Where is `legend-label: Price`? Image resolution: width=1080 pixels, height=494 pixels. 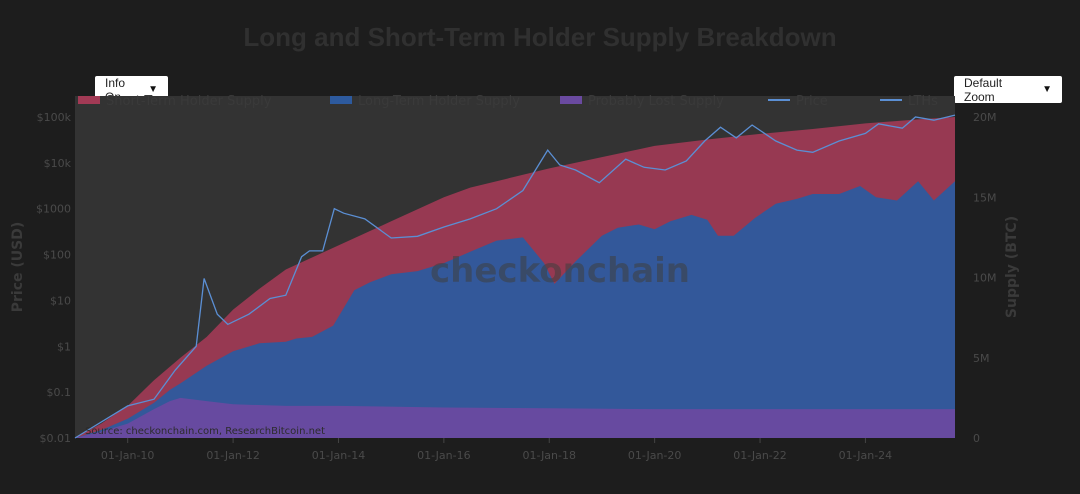
legend-label: Price is located at coordinates (812, 101).